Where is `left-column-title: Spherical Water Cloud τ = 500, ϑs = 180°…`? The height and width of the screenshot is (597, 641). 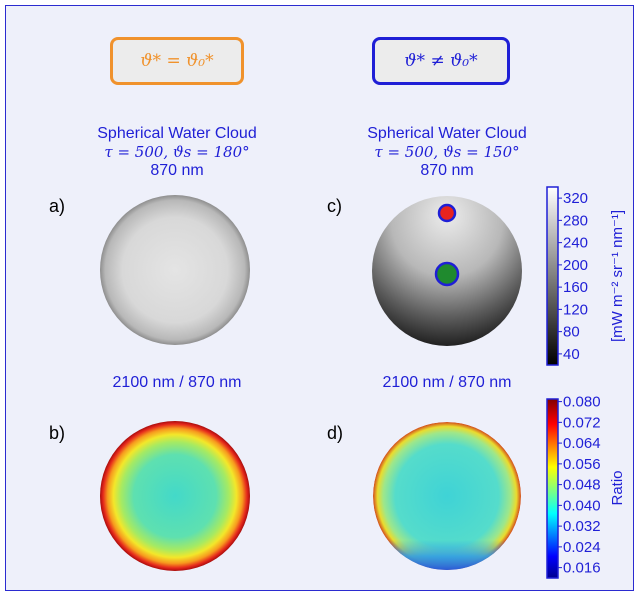
left-column-title: Spherical Water Cloud τ = 500, ϑs = 180°… is located at coordinates (177, 152).